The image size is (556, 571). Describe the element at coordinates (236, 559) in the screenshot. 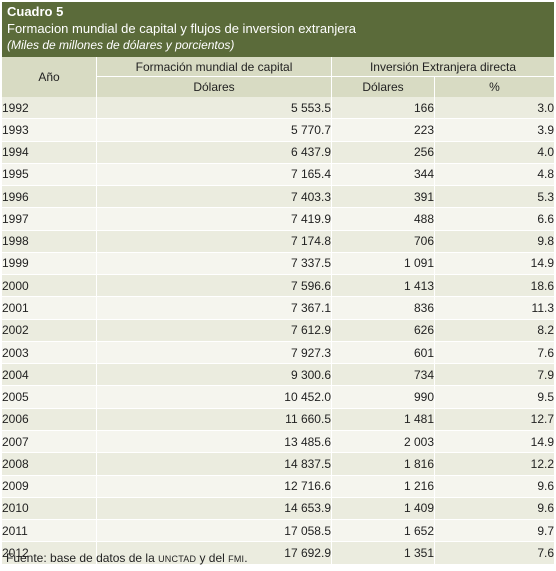

I see `source-org-fmi: FMI` at that location.